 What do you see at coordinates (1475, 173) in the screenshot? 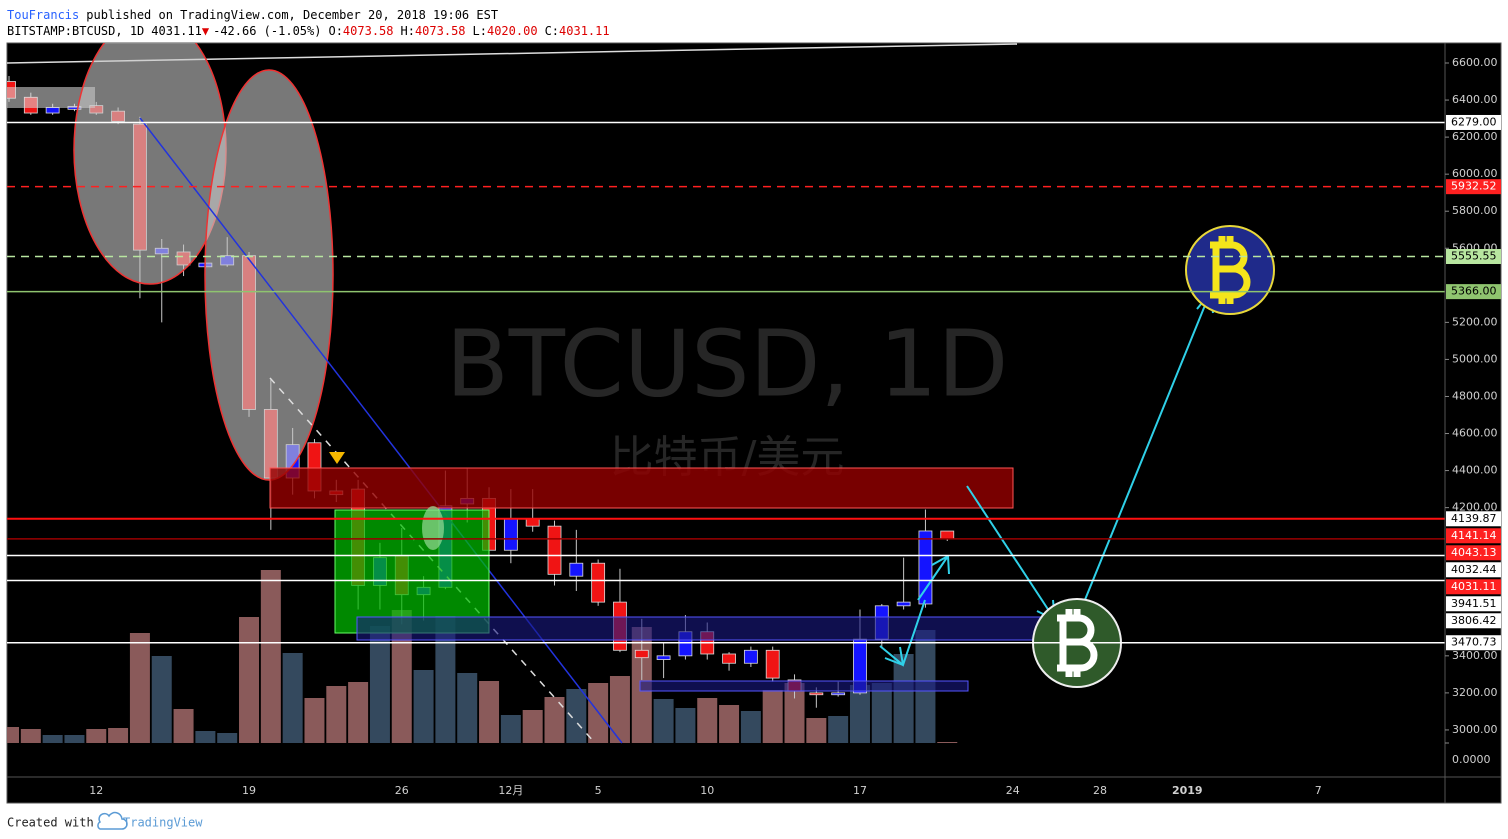
I see `y-tick-label: 6000.00` at bounding box center [1475, 173].